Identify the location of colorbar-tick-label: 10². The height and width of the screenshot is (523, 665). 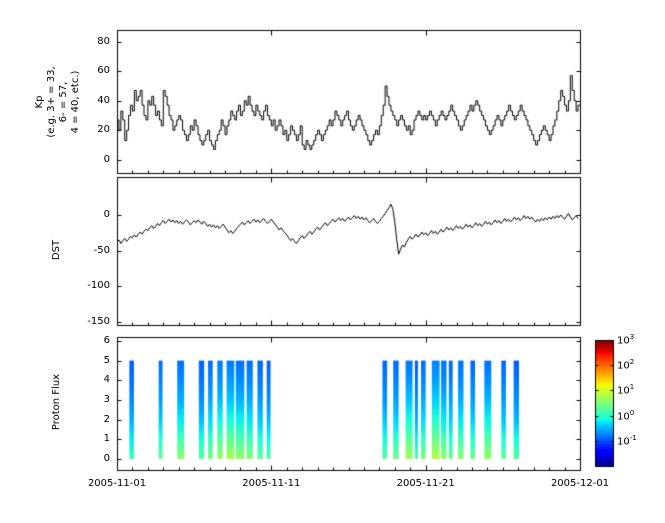
(626, 364).